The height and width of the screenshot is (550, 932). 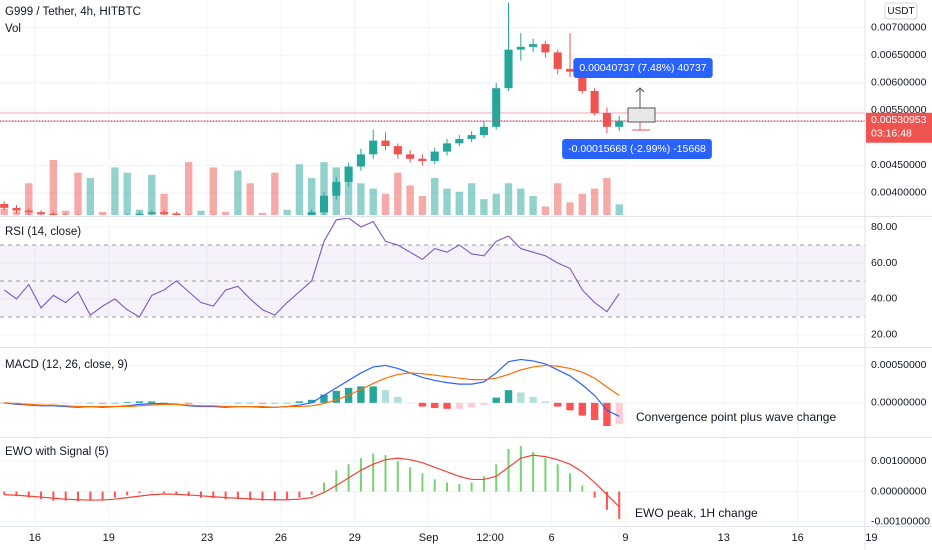 I want to click on last-price-label: 0.00530953, so click(x=899, y=120).